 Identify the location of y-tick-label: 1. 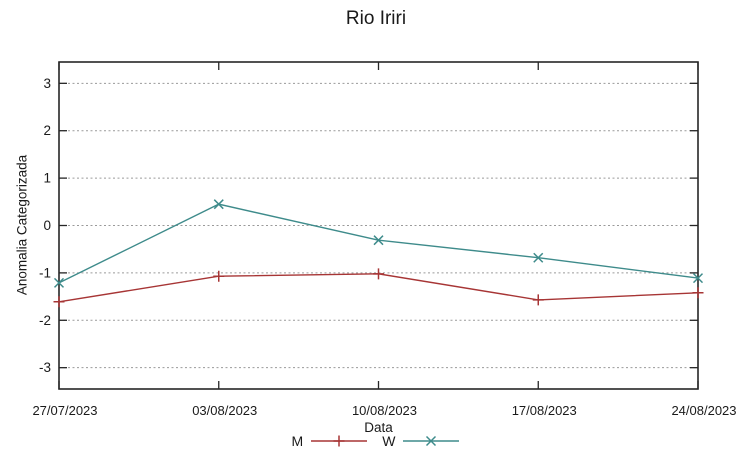
(47, 178).